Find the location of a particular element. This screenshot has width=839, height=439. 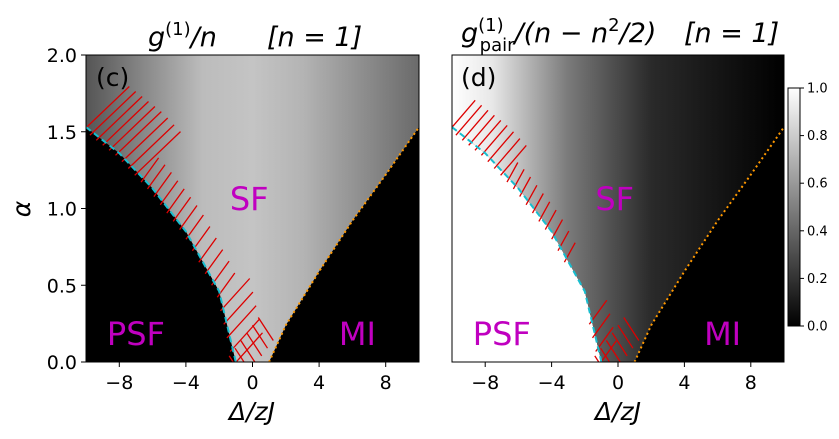

panel-d-x-axis: −8 −4 0 4 8 is located at coordinates (614, 378).